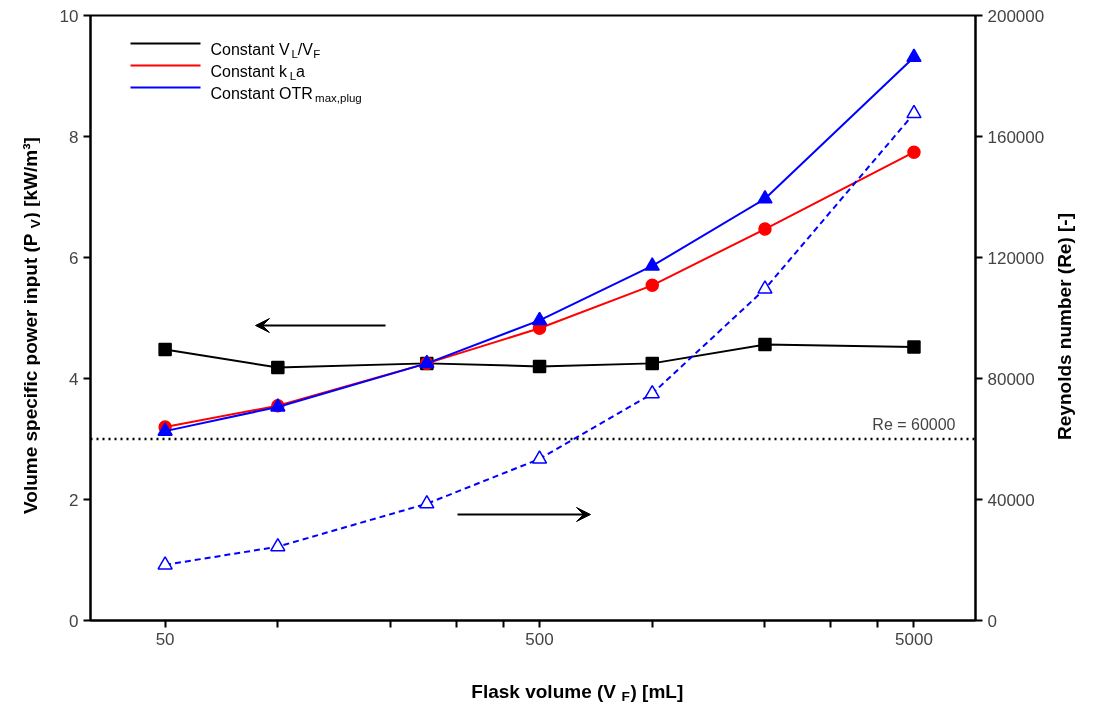  What do you see at coordinates (1016, 137) in the screenshot?
I see `y2-tick-label: 160000` at bounding box center [1016, 137].